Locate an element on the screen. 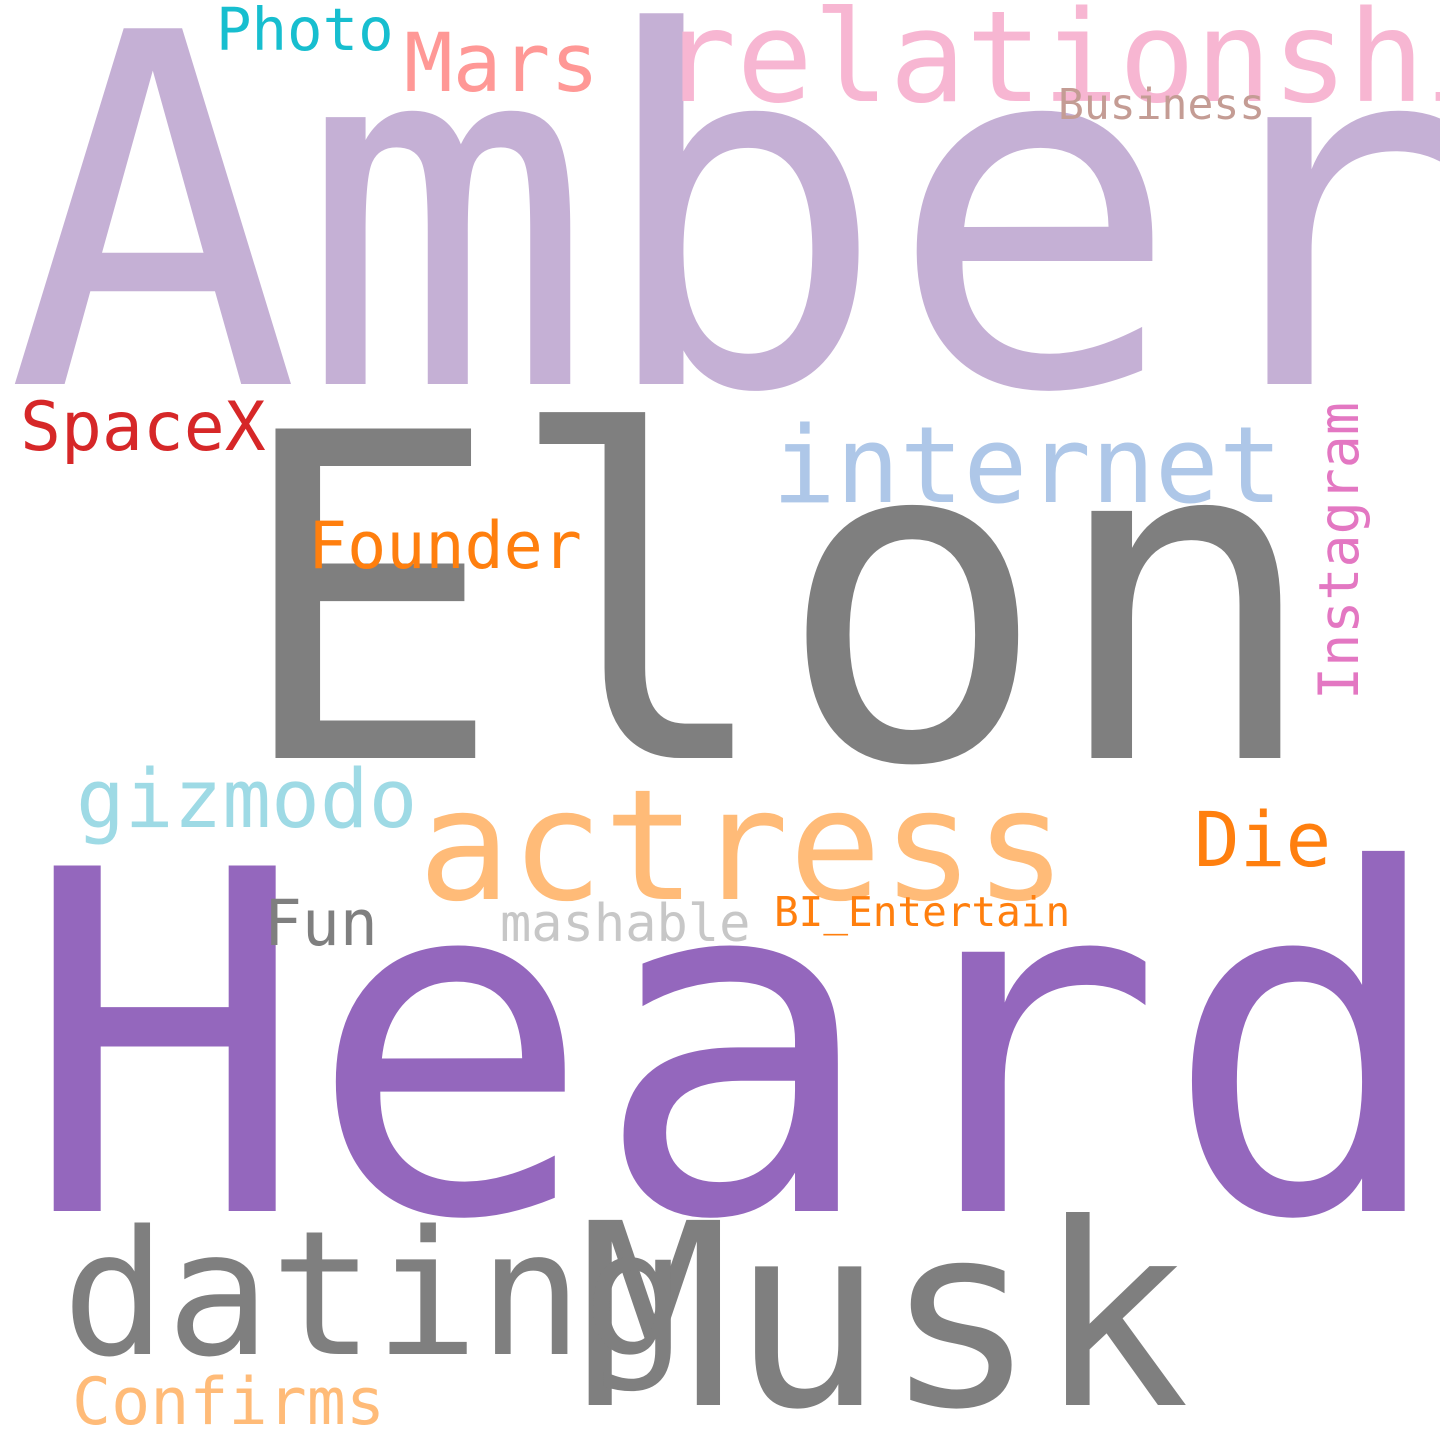  word-internet: internet is located at coordinates (1027, 465).